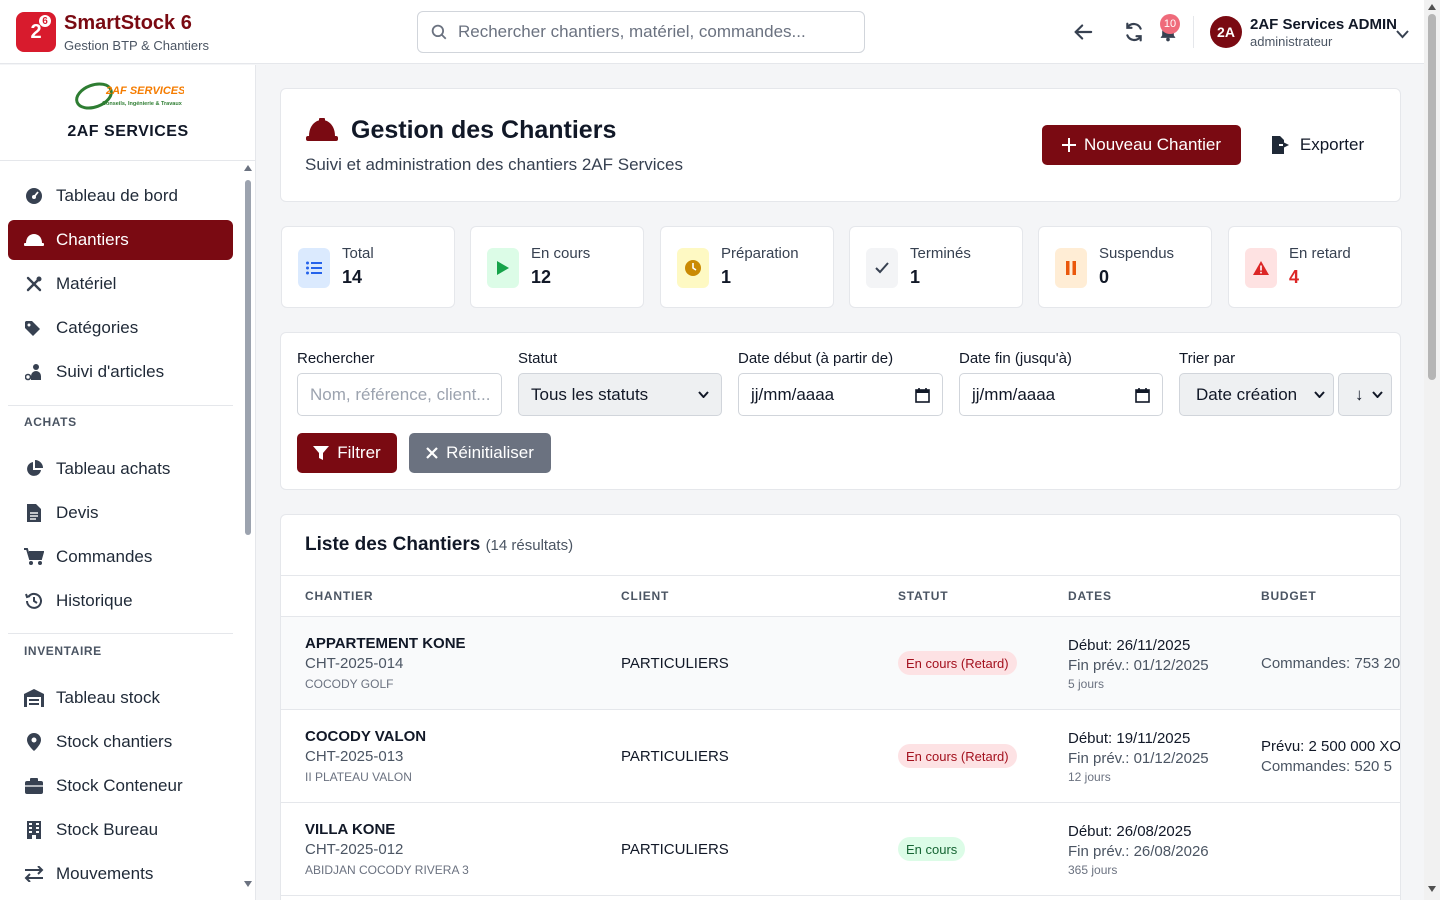 This screenshot has width=1440, height=900. I want to click on stat-label: Suspendus, so click(1137, 253).